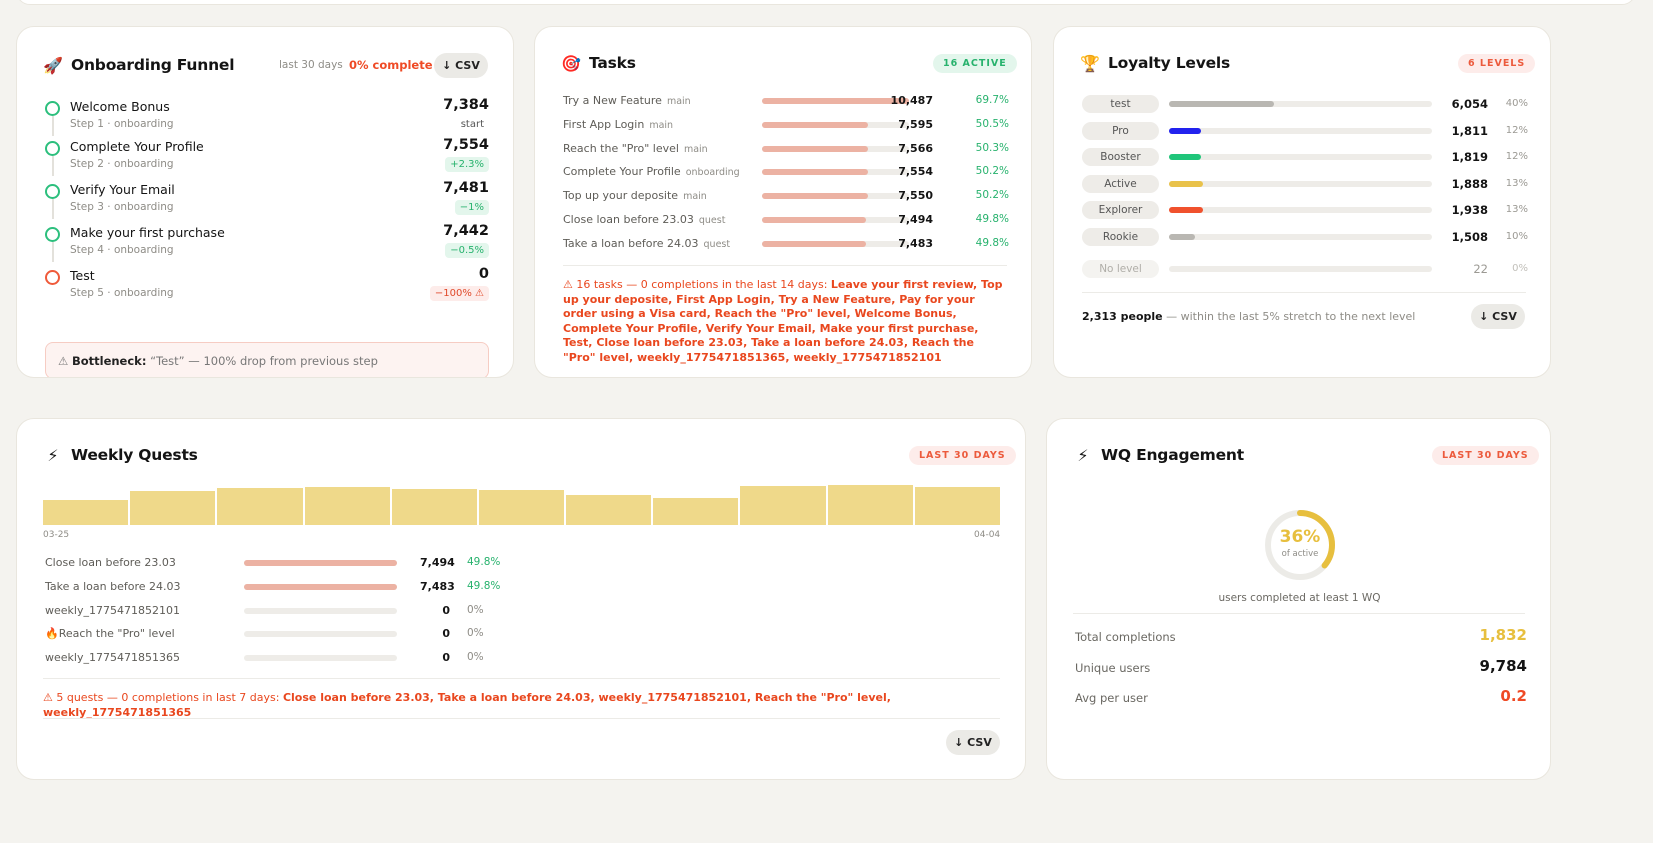 The image size is (1653, 843). Describe the element at coordinates (82, 275) in the screenshot. I see `step-name: Test` at that location.